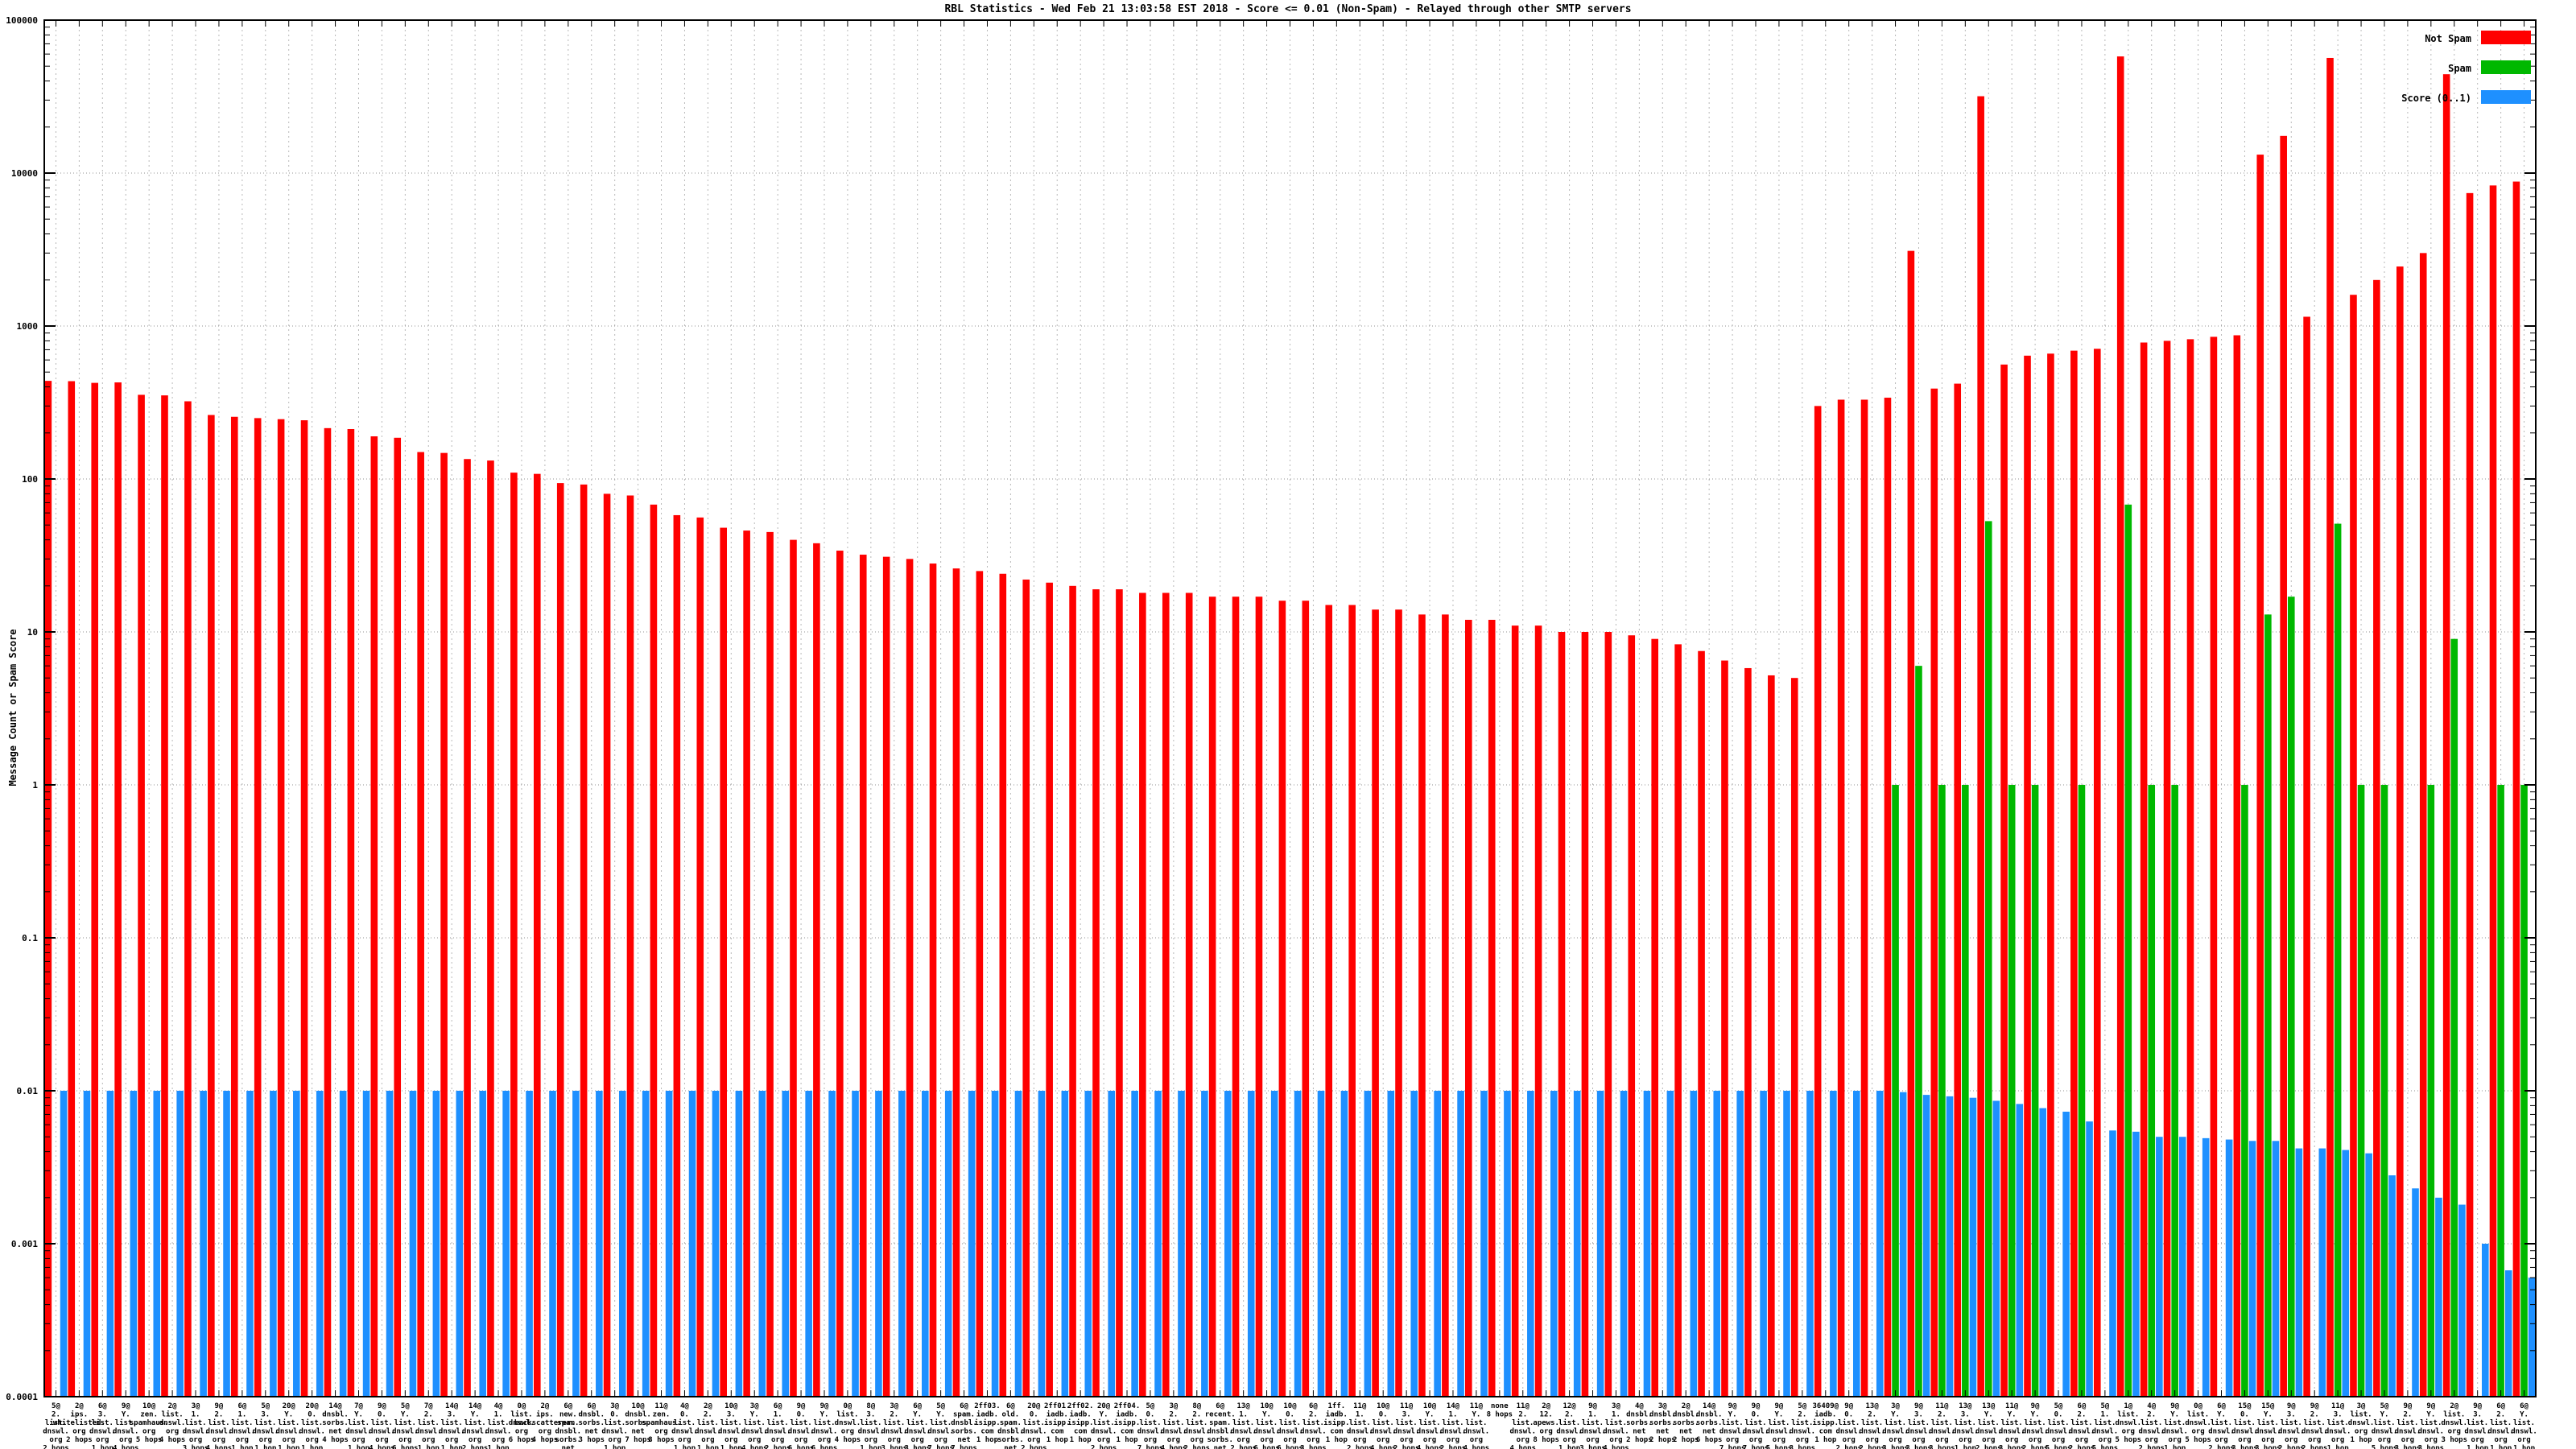 The image size is (2576, 1449). I want to click on x-category-label-line: 6 hops, so click(824, 1447).